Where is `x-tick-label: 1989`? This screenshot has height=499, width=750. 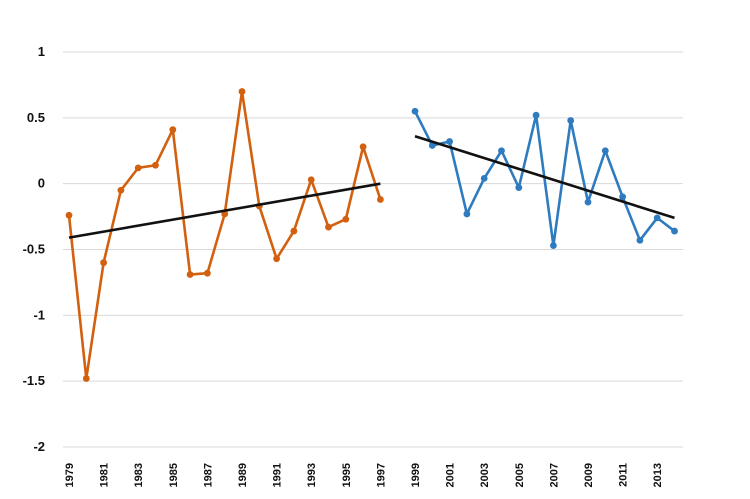 x-tick-label: 1989 is located at coordinates (243, 475).